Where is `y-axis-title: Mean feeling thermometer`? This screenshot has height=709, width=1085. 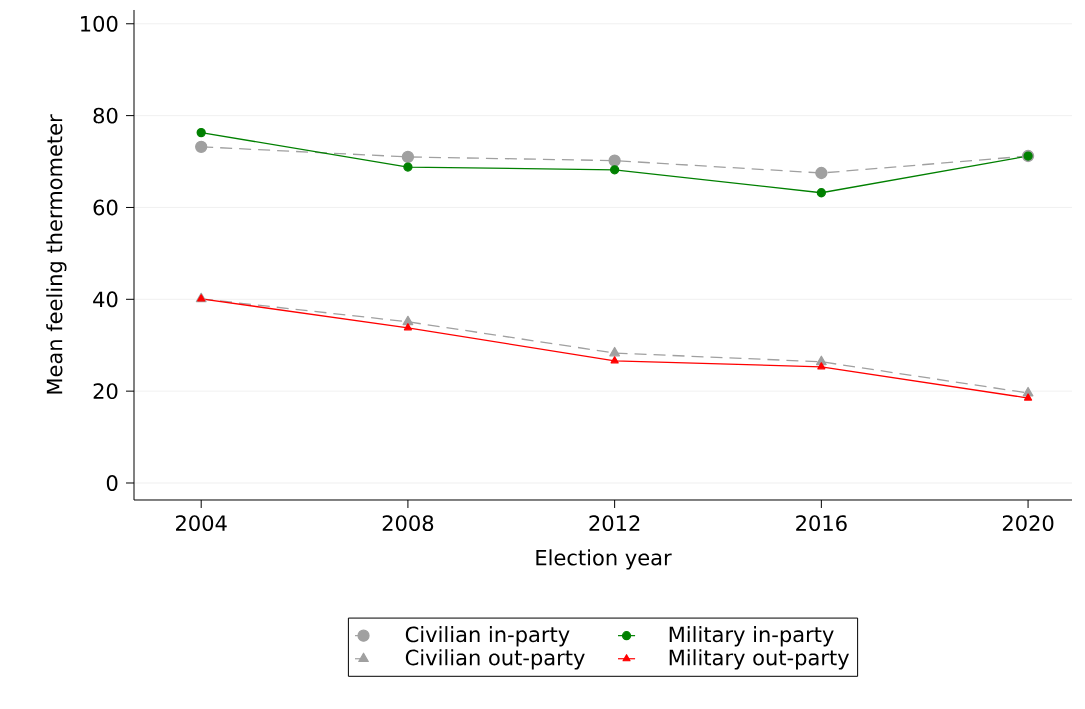 y-axis-title: Mean feeling thermometer is located at coordinates (56, 254).